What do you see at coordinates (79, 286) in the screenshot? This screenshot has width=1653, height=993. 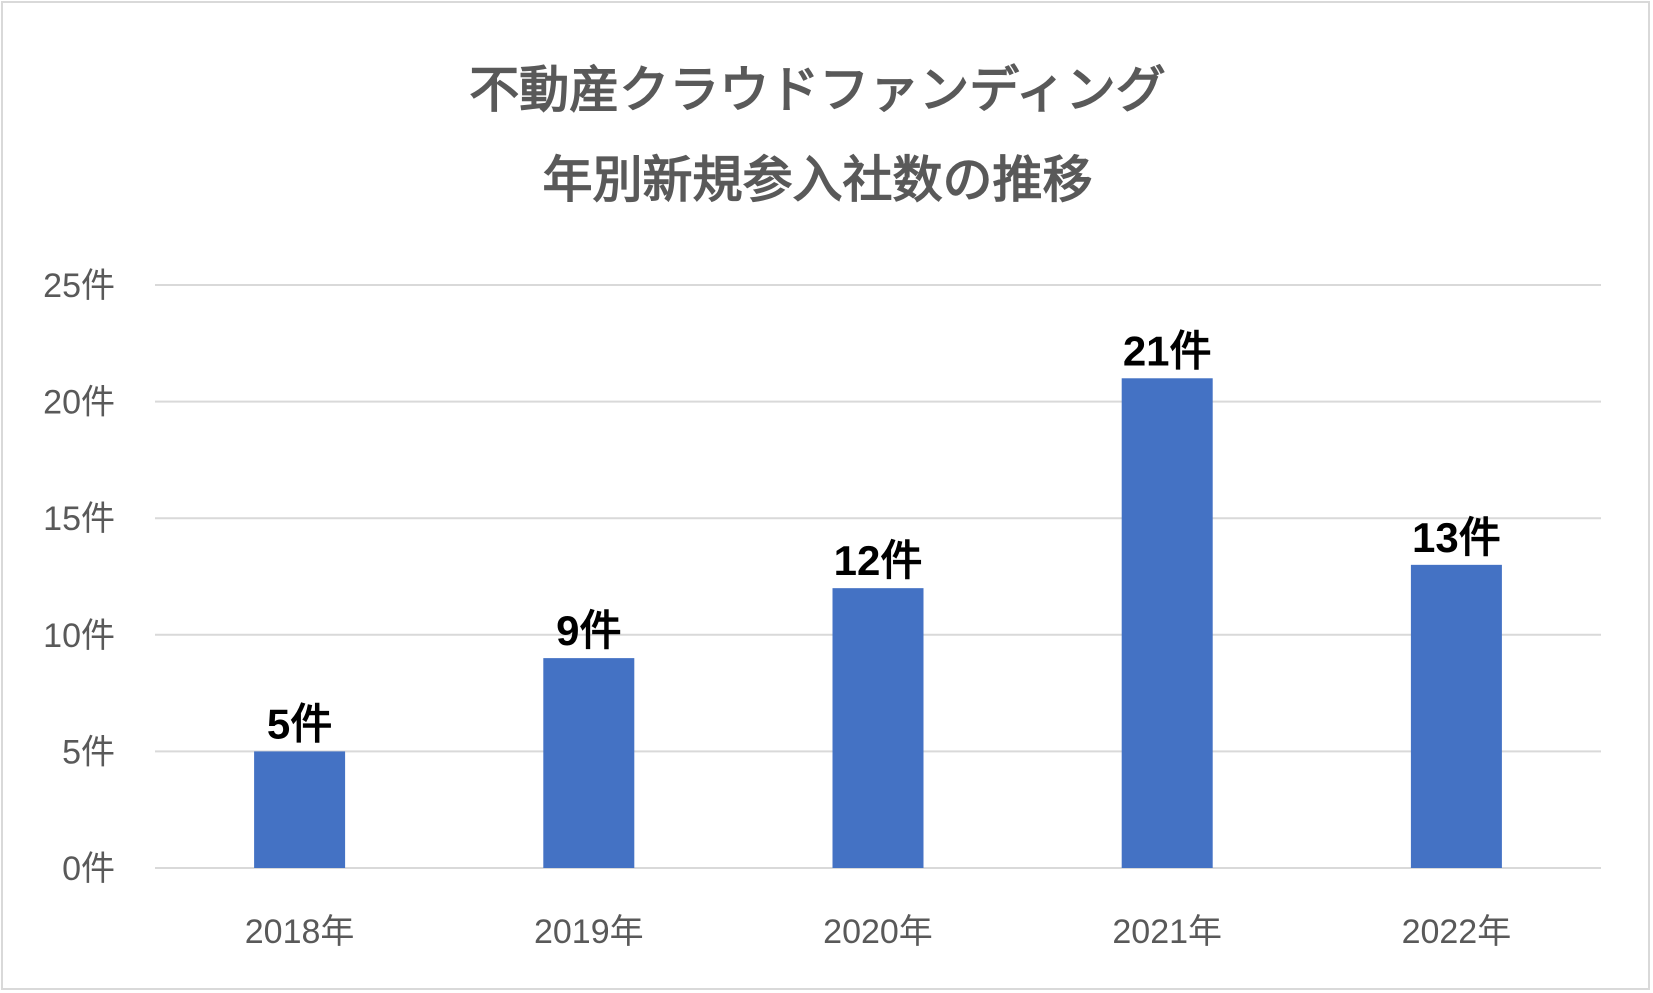 I see `y-tick-label: 25件` at bounding box center [79, 286].